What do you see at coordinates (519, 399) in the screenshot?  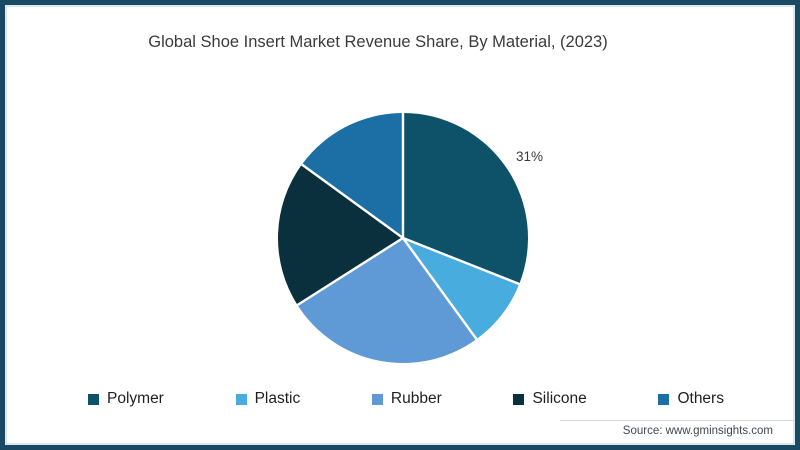 I see `legend-swatch-silicone` at bounding box center [519, 399].